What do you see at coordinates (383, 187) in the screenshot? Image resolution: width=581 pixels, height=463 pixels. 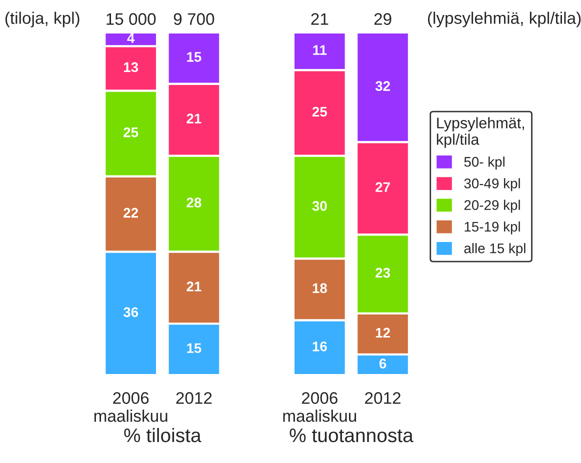 I see `data-label: 27` at bounding box center [383, 187].